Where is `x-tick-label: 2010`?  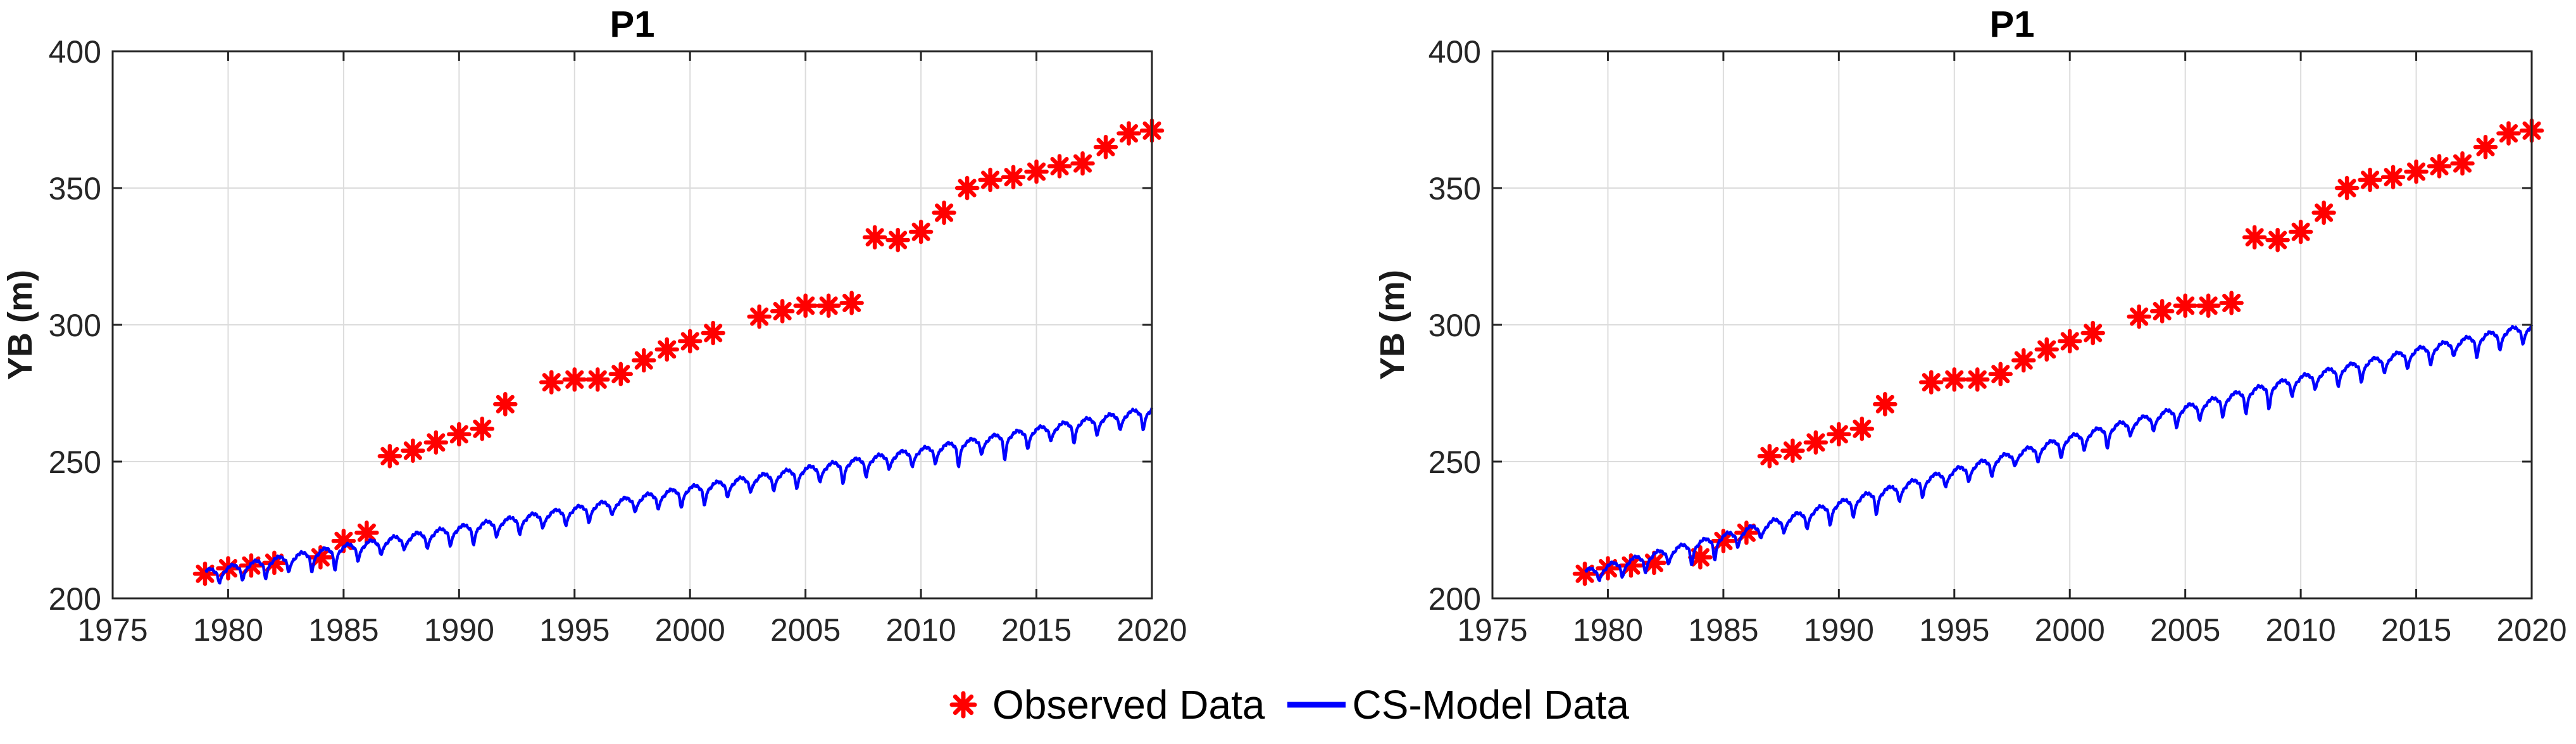
x-tick-label: 2010 is located at coordinates (920, 630).